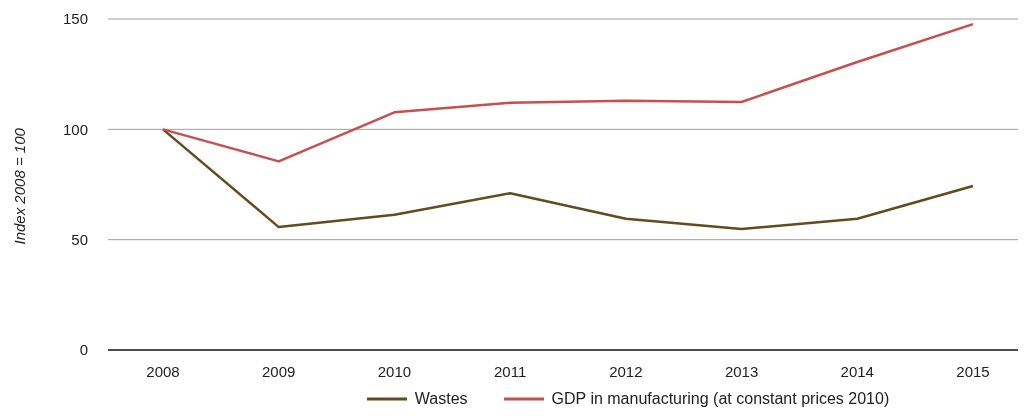  What do you see at coordinates (394, 371) in the screenshot?
I see `x-tick-label: 2010` at bounding box center [394, 371].